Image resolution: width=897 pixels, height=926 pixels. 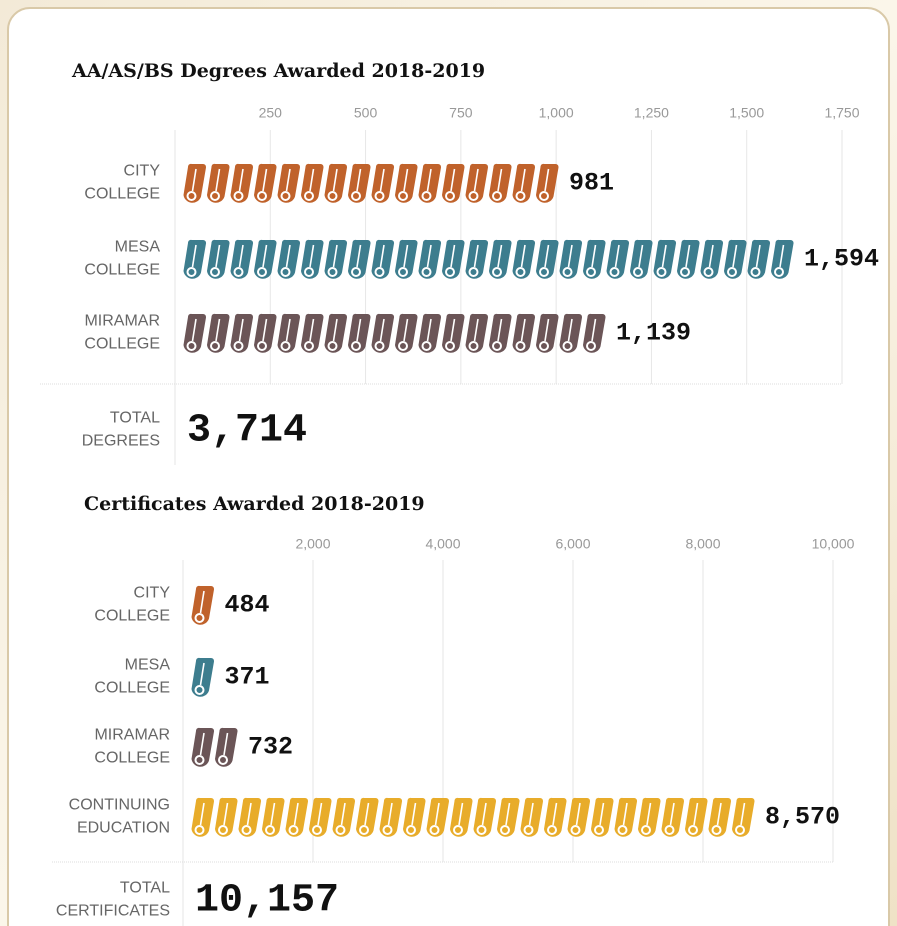 What do you see at coordinates (312, 544) in the screenshot?
I see `x-tick-label: 2,000` at bounding box center [312, 544].